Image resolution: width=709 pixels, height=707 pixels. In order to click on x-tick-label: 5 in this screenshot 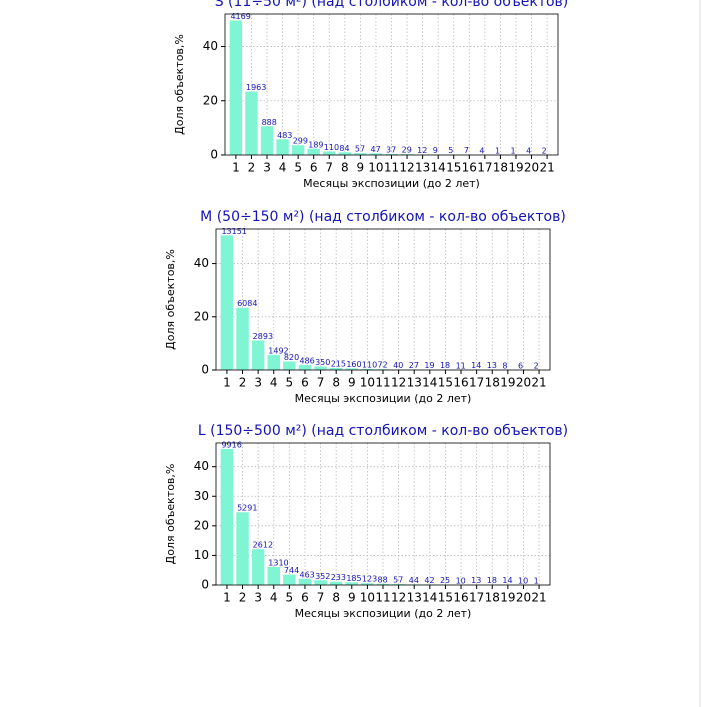, I will do `click(290, 598)`.